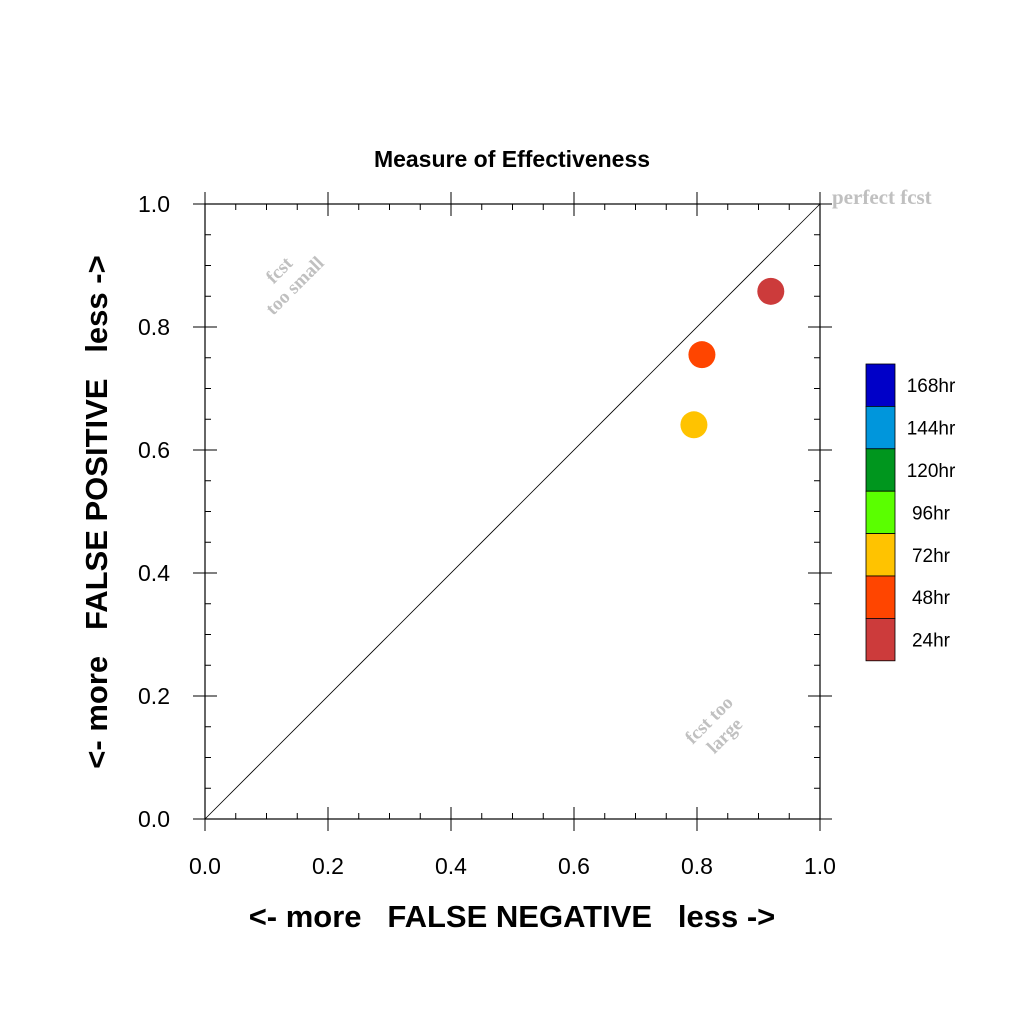  Describe the element at coordinates (882, 197) in the screenshot. I see `annotation-perfect-fcst: perfect fcst` at that location.